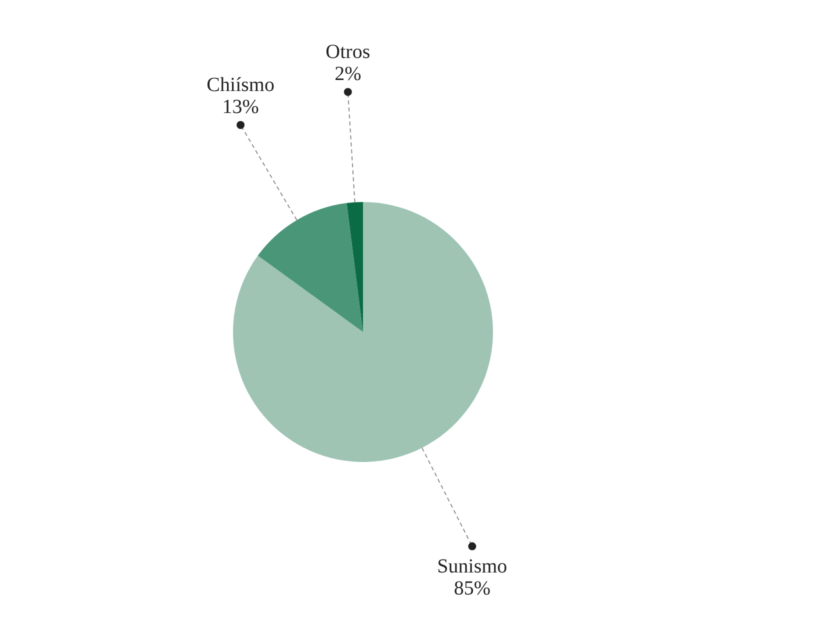  Describe the element at coordinates (240, 85) in the screenshot. I see `slice-label: Chiísmo` at that location.